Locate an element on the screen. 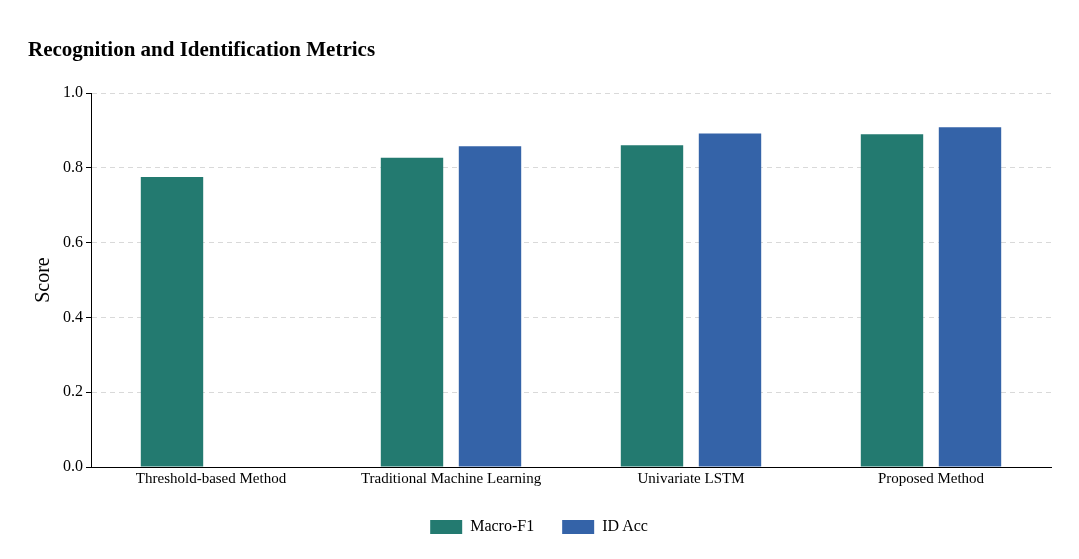 The width and height of the screenshot is (1079, 559). x-tick-label: Univariate LSTM is located at coordinates (691, 477).